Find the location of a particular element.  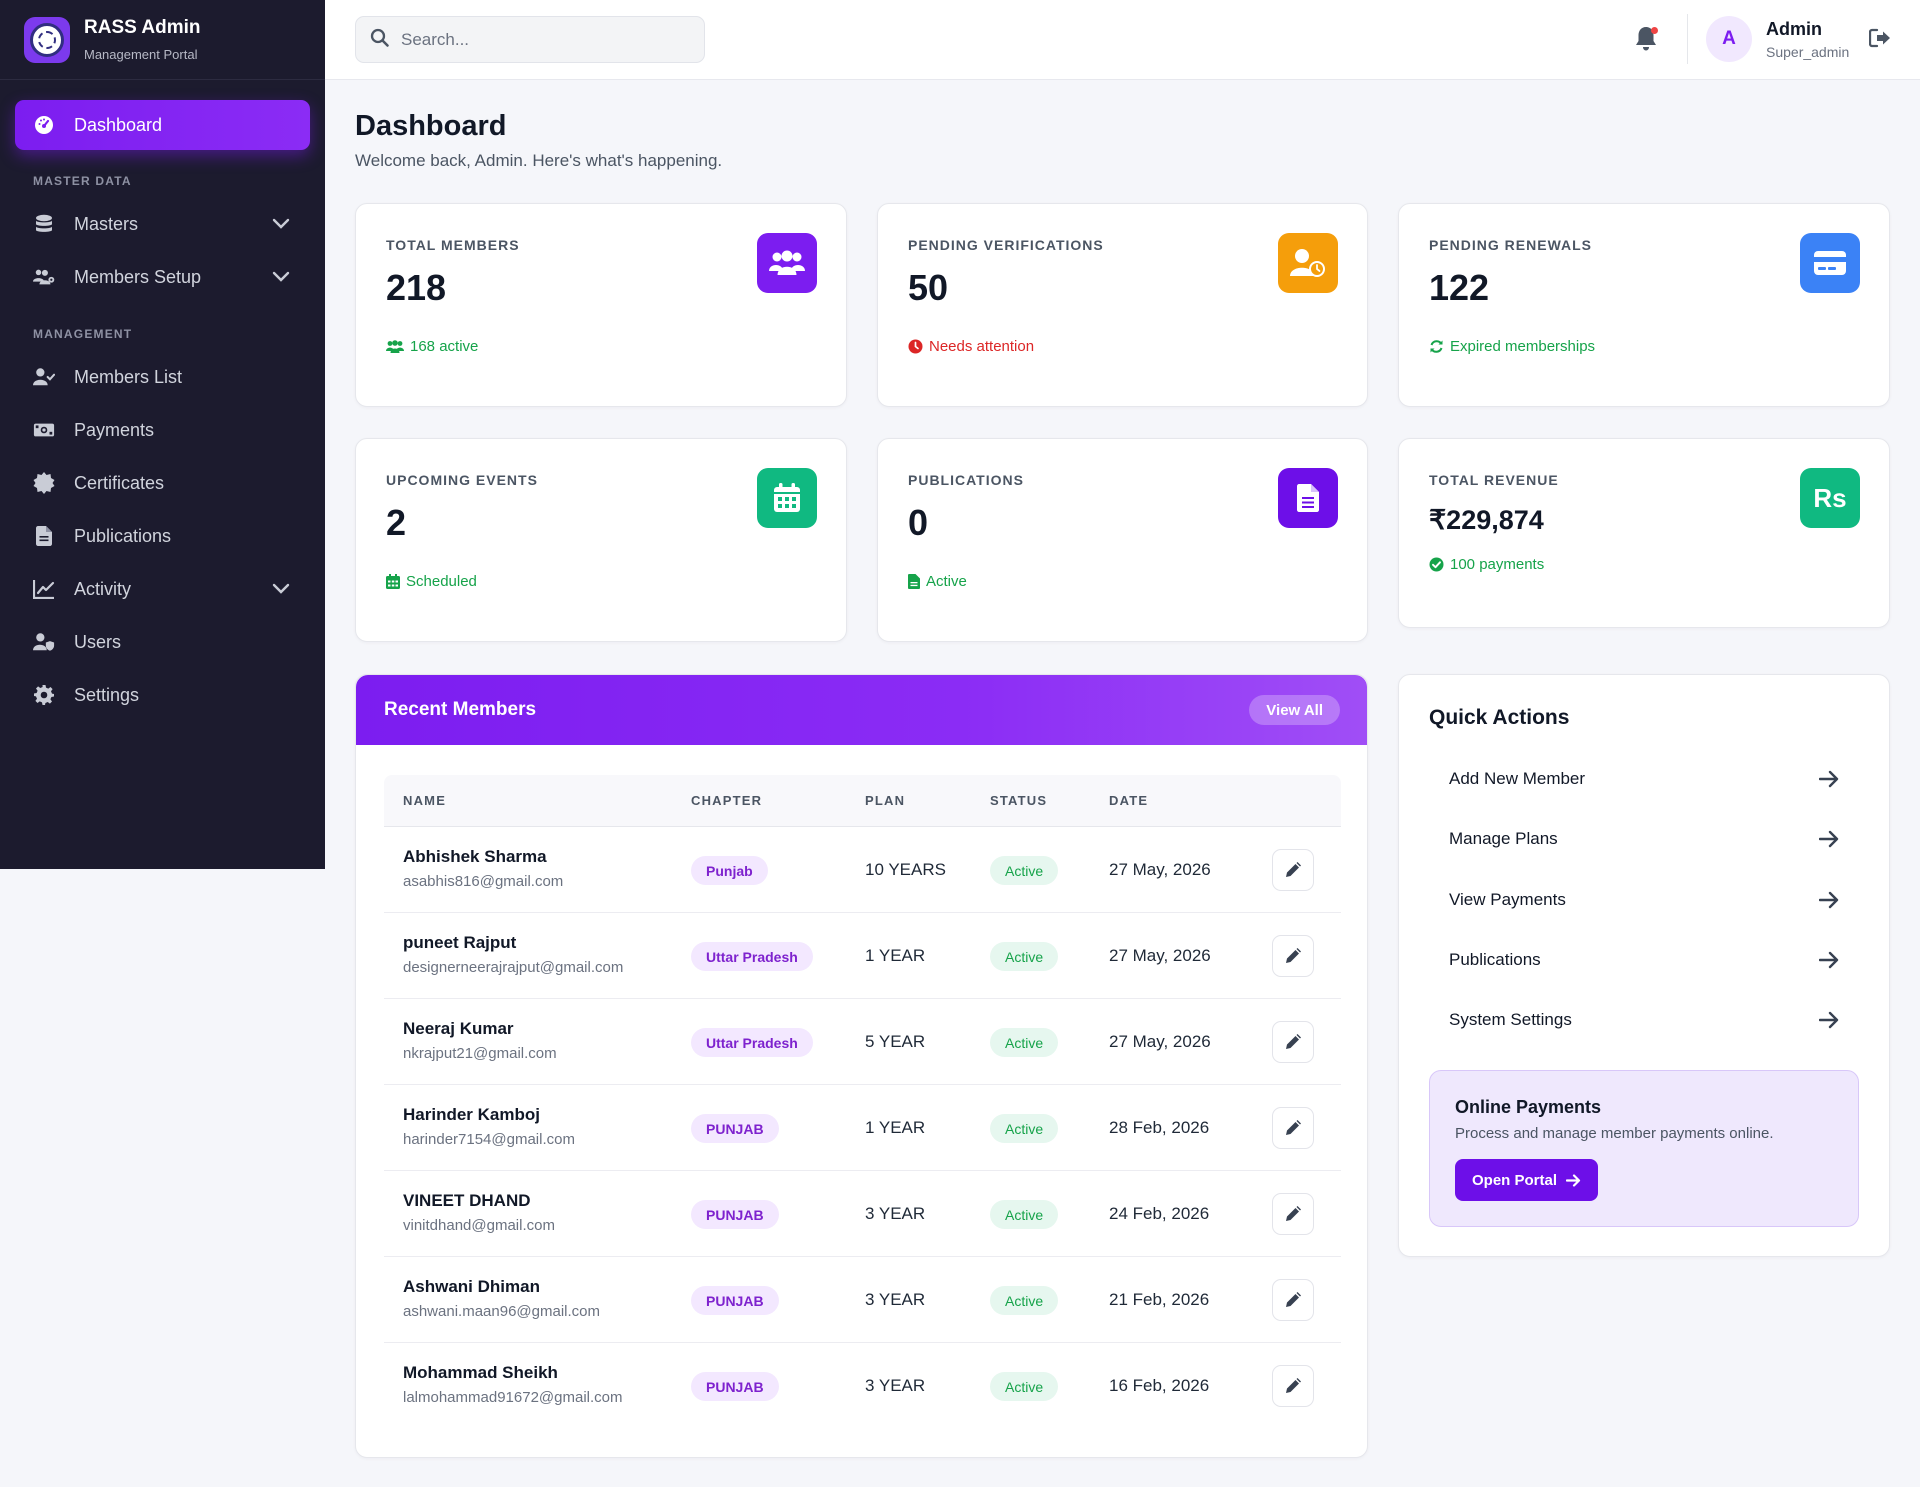

stat-label: PENDING VERIFICATIONS is located at coordinates (1006, 245).